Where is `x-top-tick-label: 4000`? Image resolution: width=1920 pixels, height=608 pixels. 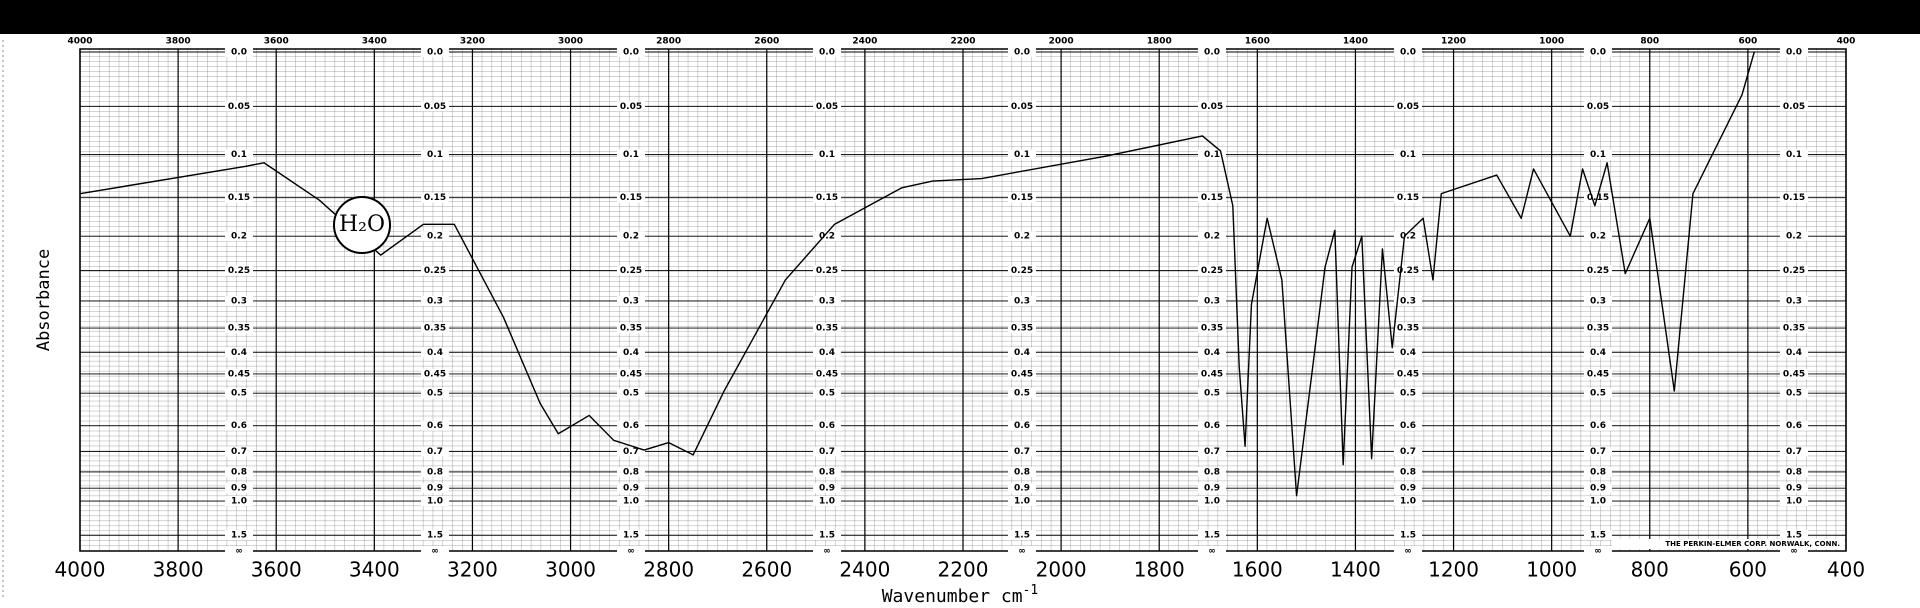
x-top-tick-label: 4000 is located at coordinates (79, 42).